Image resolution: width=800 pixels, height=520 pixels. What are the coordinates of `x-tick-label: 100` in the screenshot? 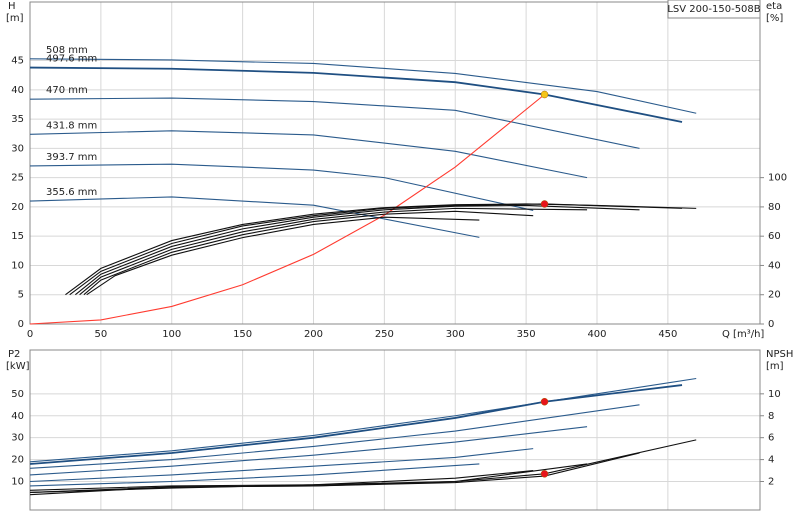 It's located at (171, 334).